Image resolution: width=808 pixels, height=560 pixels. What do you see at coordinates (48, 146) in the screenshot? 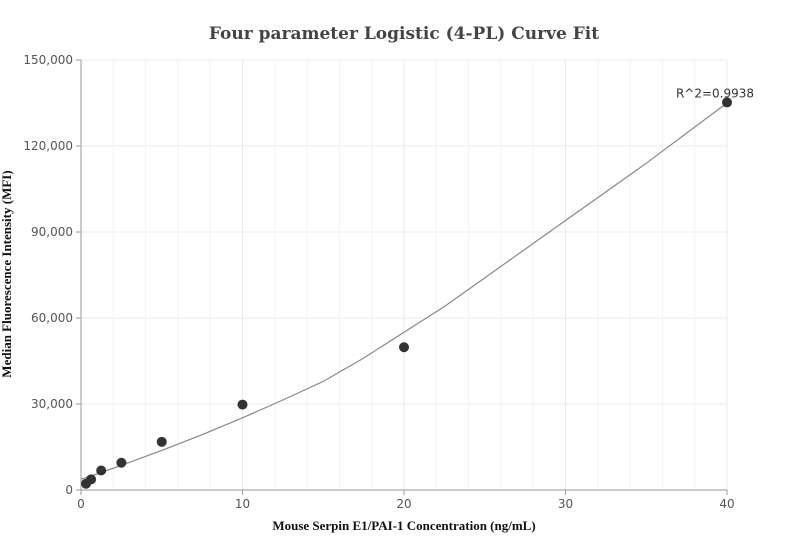
I see `y-tick-label: 120,000` at bounding box center [48, 146].